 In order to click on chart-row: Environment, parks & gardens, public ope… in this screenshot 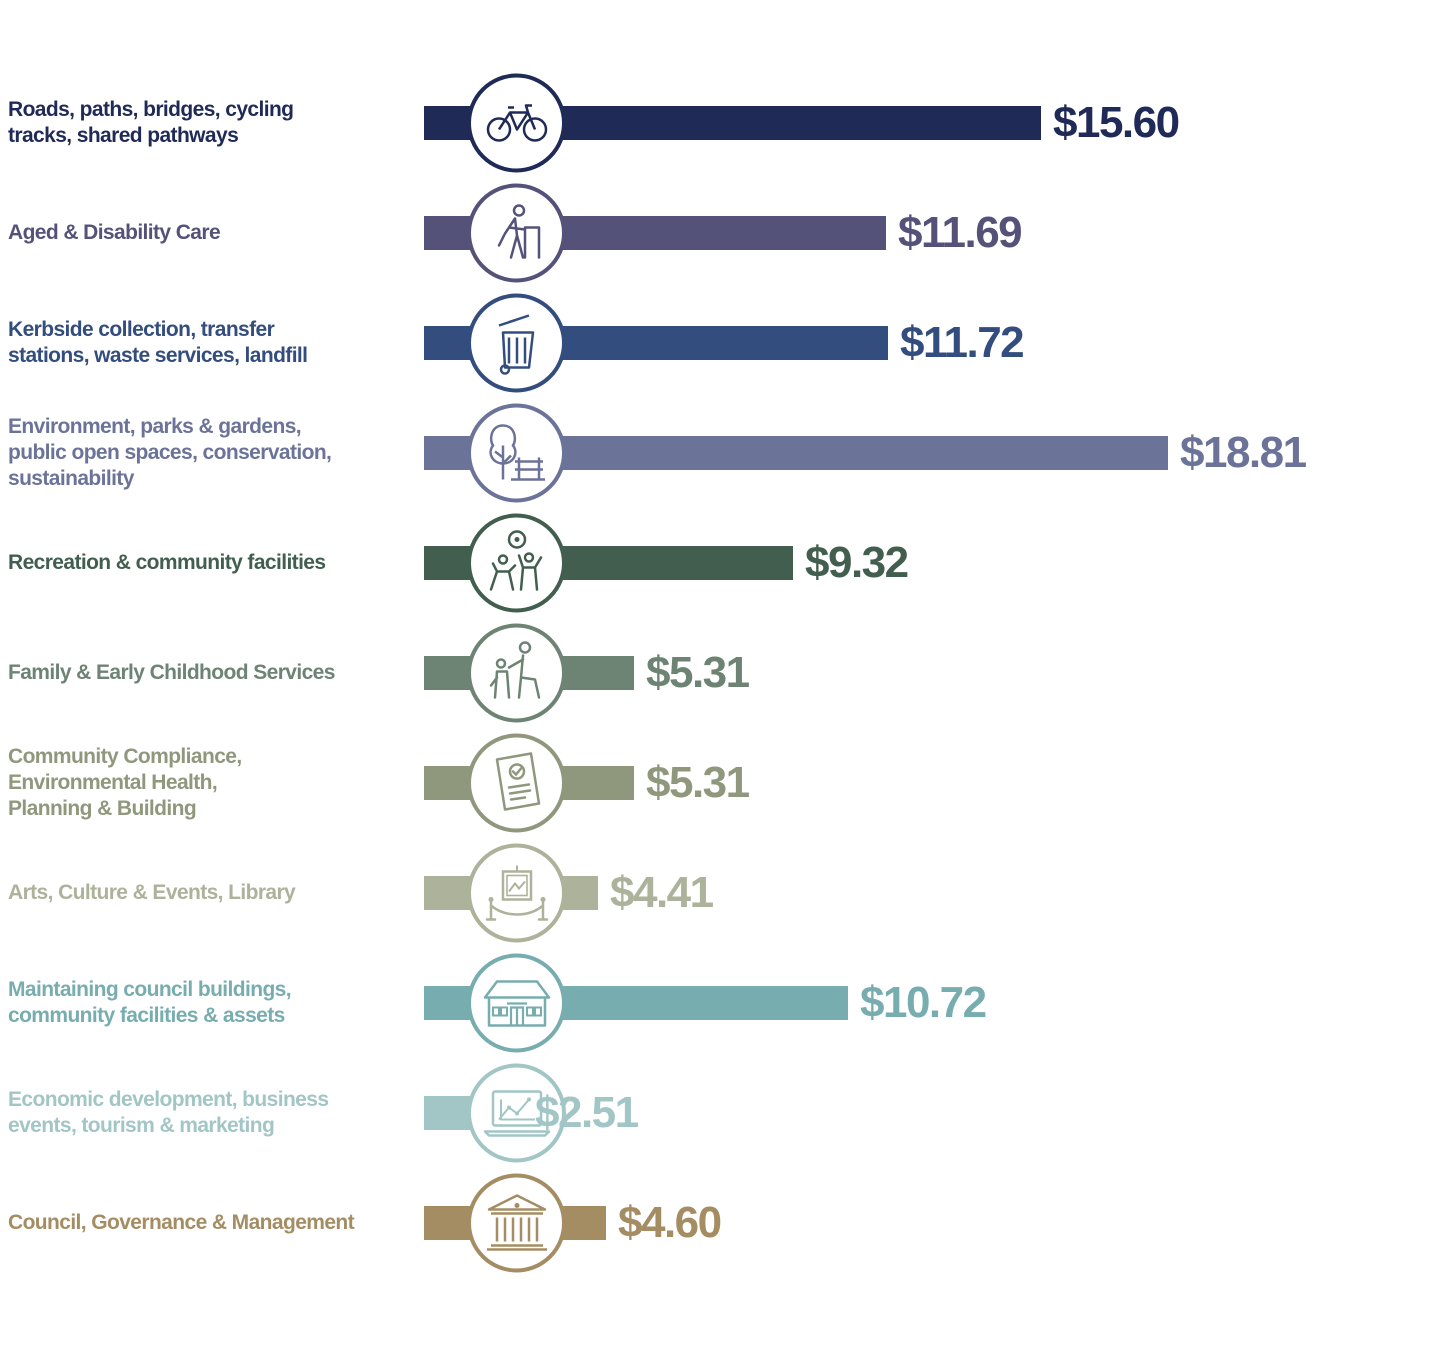, I will do `click(720, 453)`.